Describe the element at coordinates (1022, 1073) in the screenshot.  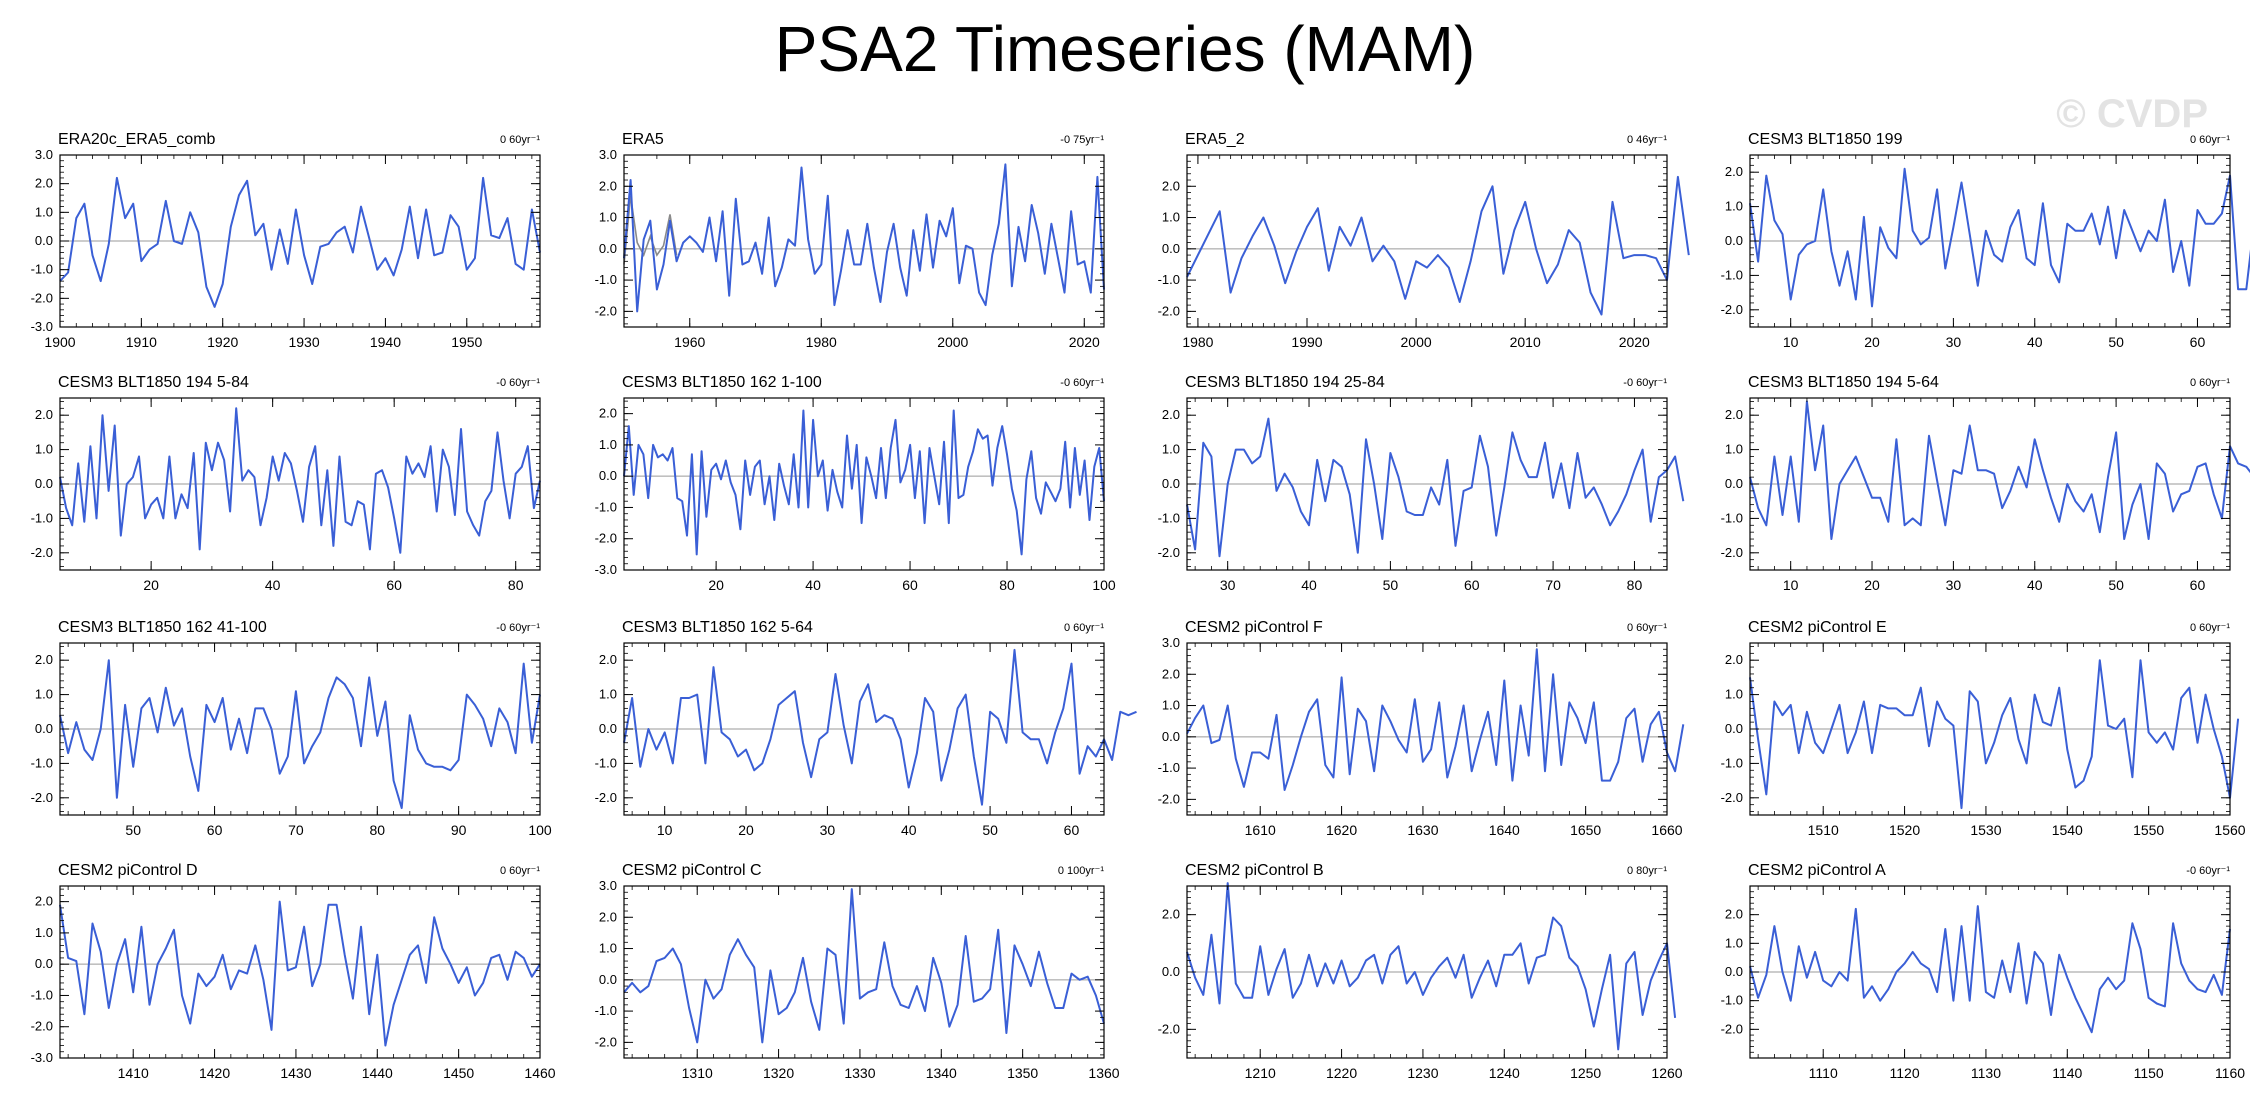
I see `x-tick-label: 1350` at that location.